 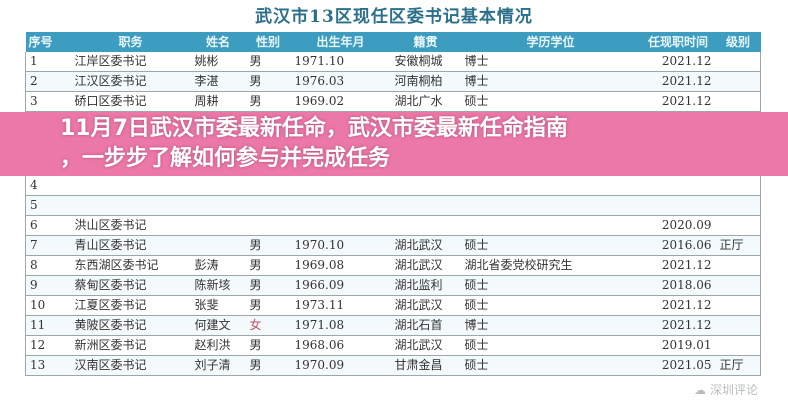 What do you see at coordinates (738, 42) in the screenshot?
I see `column-header: 级别` at bounding box center [738, 42].